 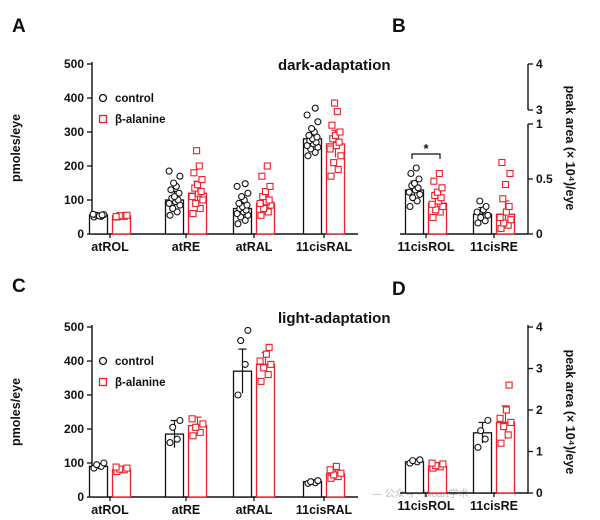 I want to click on panel-c-bar-11cisRAL-control-group, so click(x=312, y=487).